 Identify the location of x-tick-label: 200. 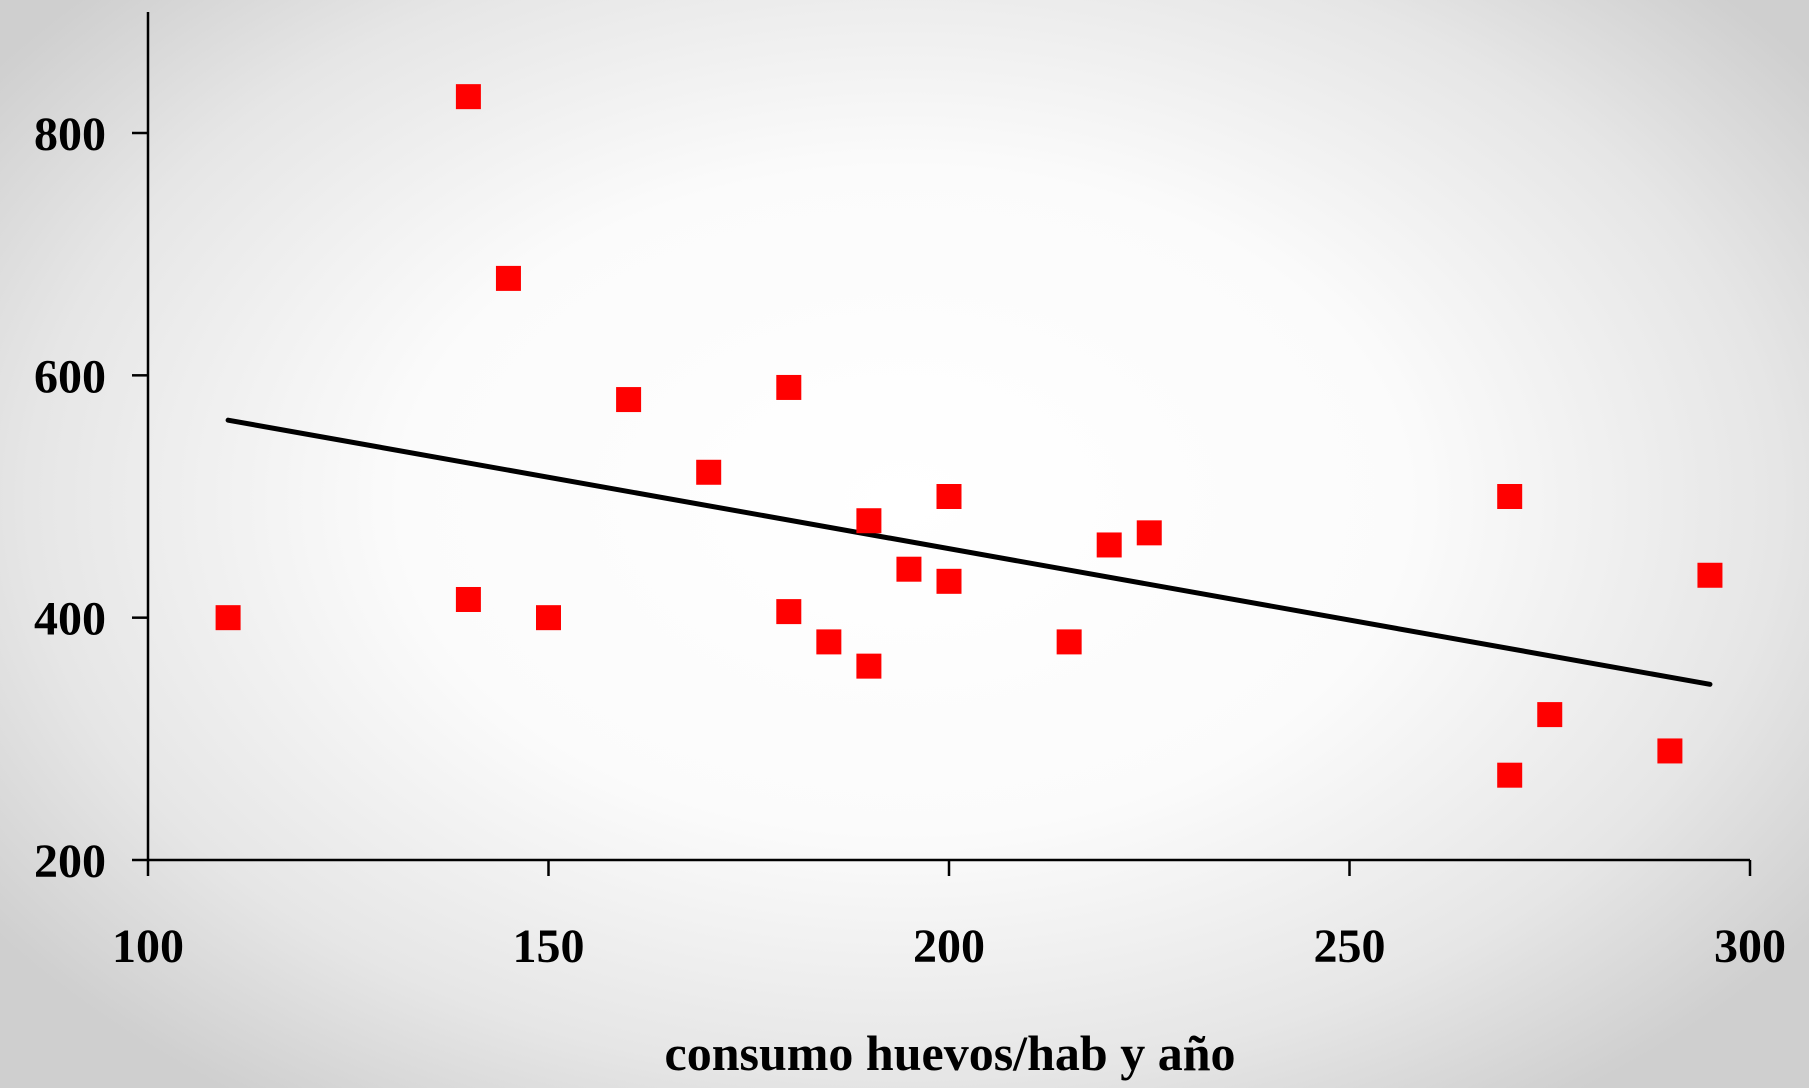
(949, 946).